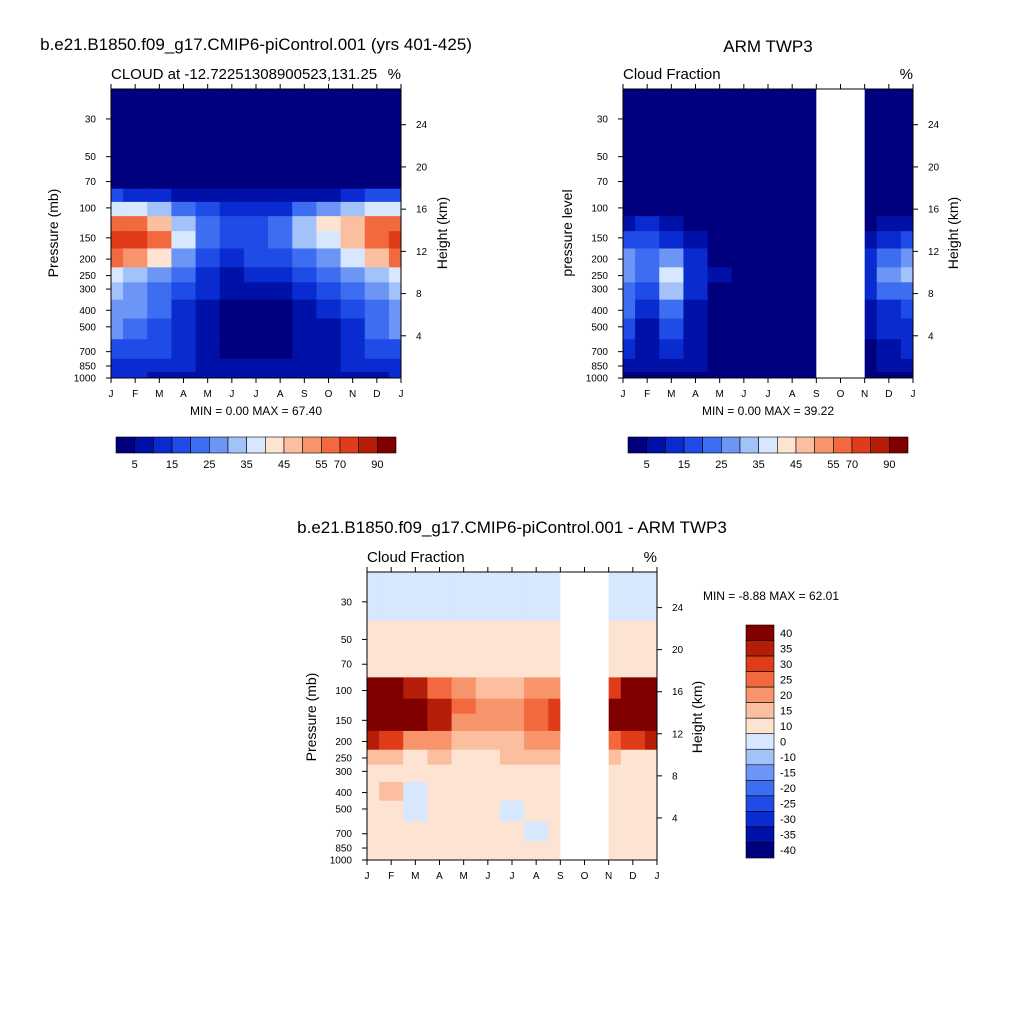 This screenshot has width=1024, height=1024. I want to click on colorbar-tick-label: 35, so click(247, 465).